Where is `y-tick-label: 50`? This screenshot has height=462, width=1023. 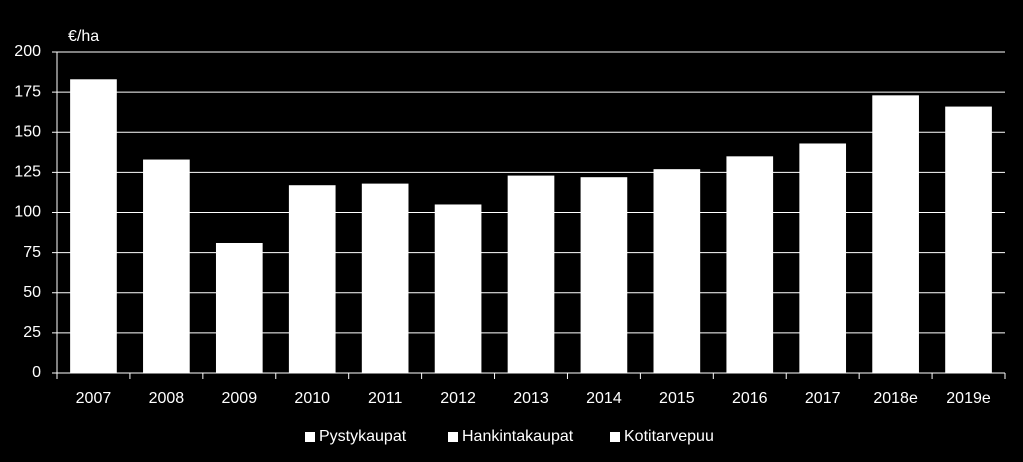
y-tick-label: 50 is located at coordinates (32, 292).